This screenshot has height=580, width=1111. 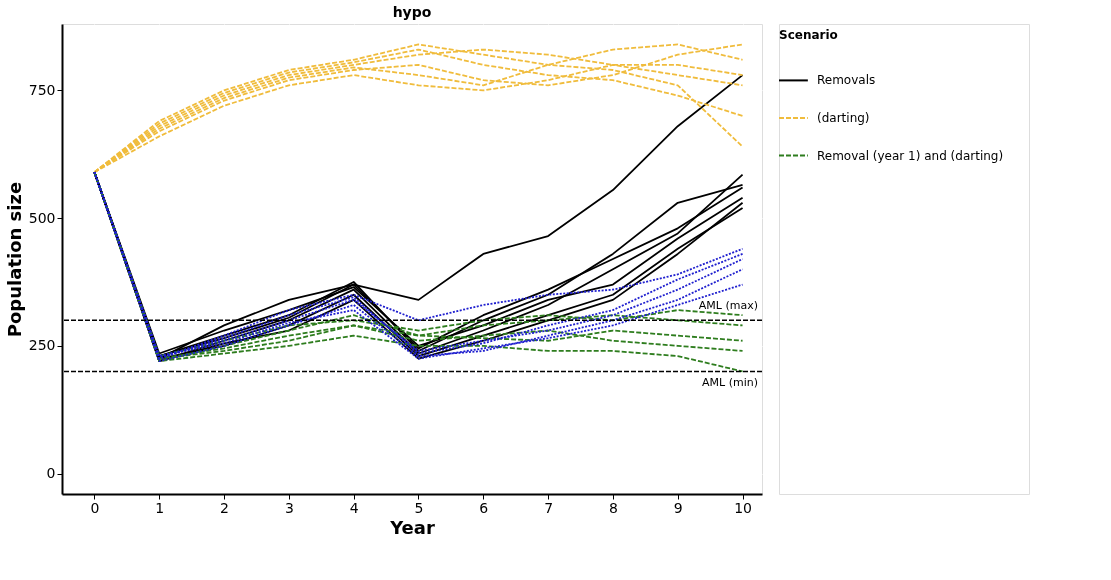 I want to click on x-tick-label: 0, so click(x=95, y=507).